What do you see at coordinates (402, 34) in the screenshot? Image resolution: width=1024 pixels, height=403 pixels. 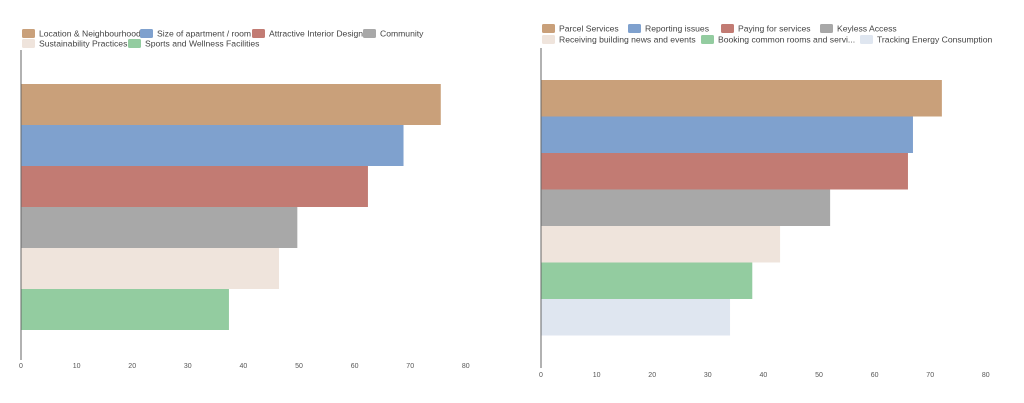 I see `legend-label: Community` at bounding box center [402, 34].